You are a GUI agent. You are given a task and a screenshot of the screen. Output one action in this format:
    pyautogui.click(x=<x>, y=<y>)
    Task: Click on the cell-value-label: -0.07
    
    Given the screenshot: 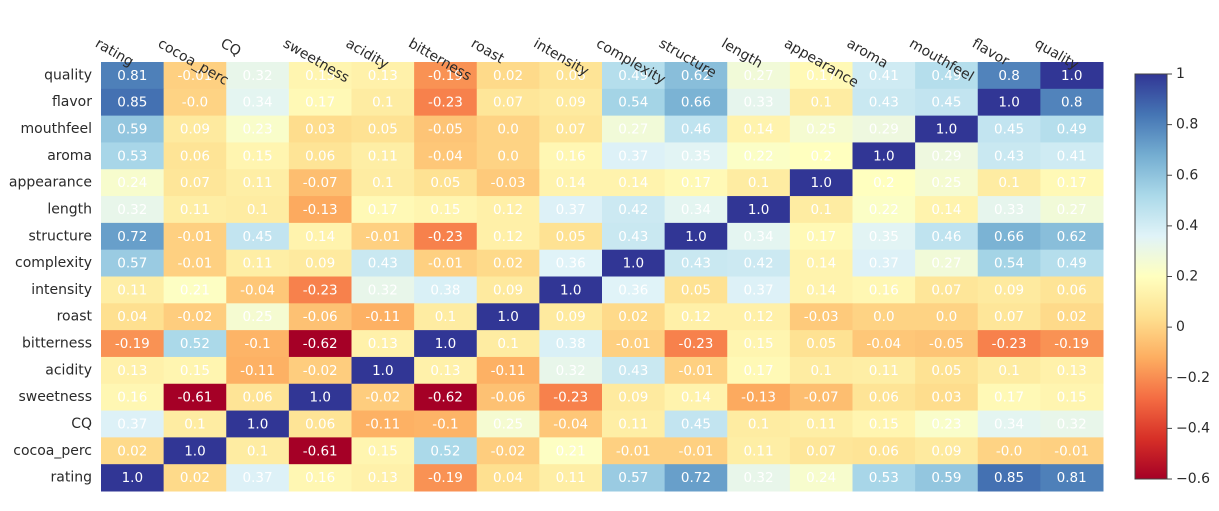 What is the action you would take?
    pyautogui.click(x=821, y=398)
    